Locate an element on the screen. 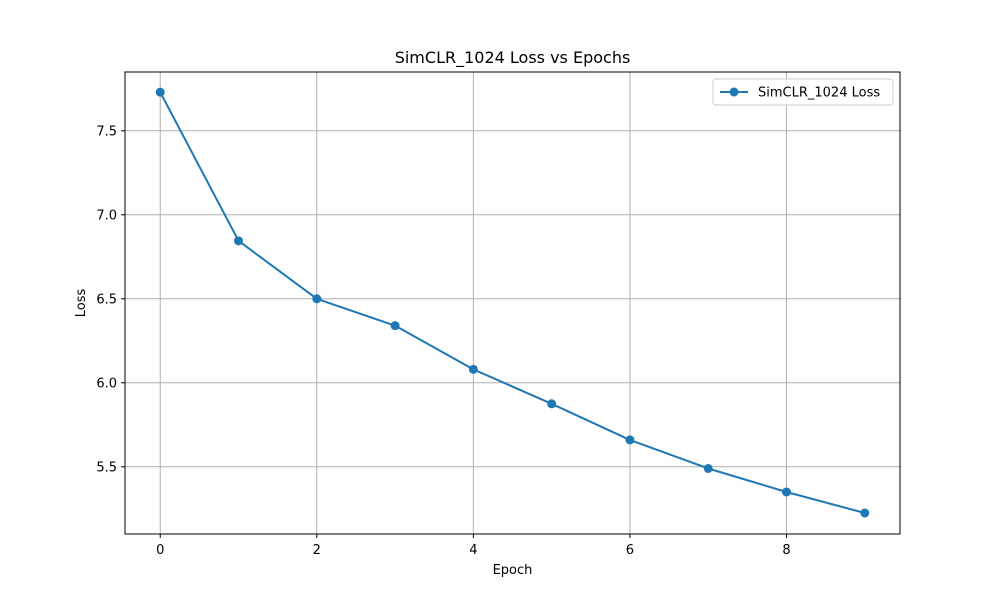 The height and width of the screenshot is (605, 1000). y-tick-label: 6.5 is located at coordinates (106, 299).